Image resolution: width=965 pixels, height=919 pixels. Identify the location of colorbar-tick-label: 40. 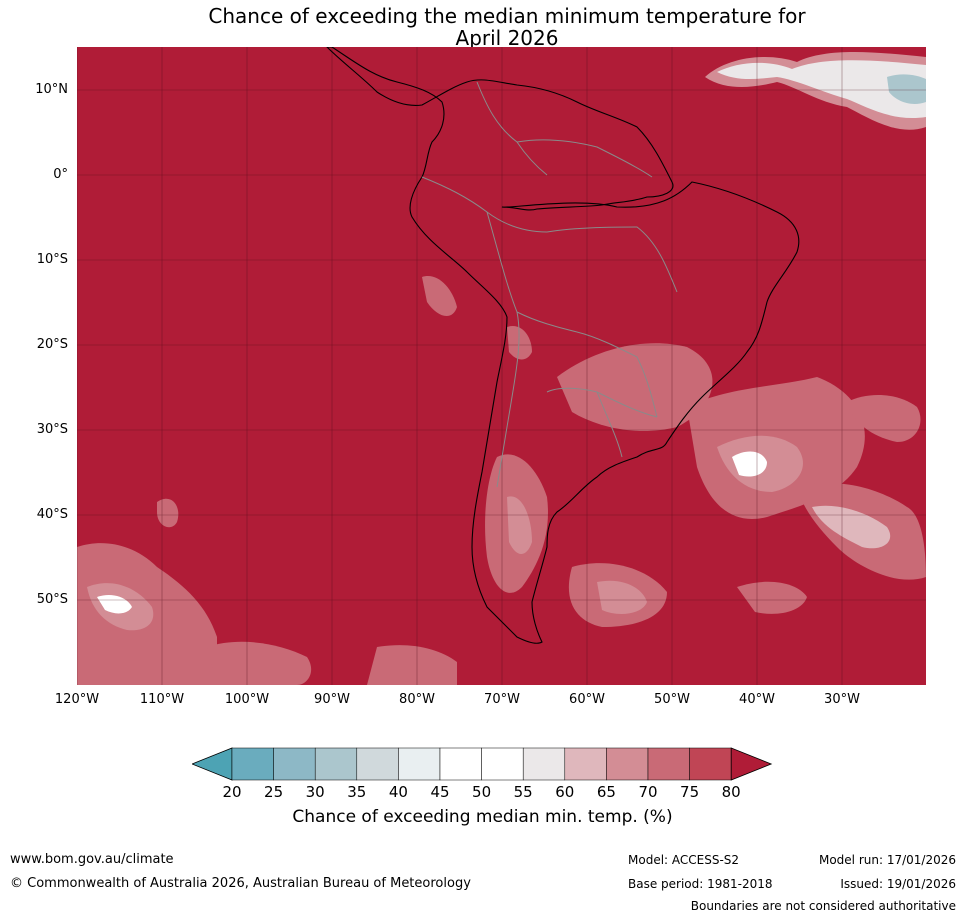
(398, 792).